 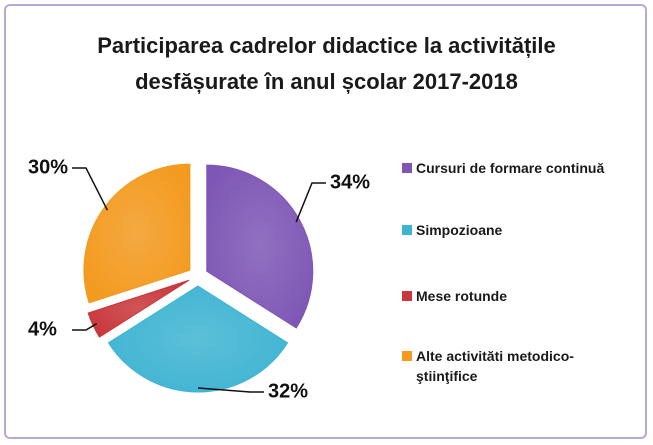 I want to click on data-label: 4%, so click(x=42, y=329).